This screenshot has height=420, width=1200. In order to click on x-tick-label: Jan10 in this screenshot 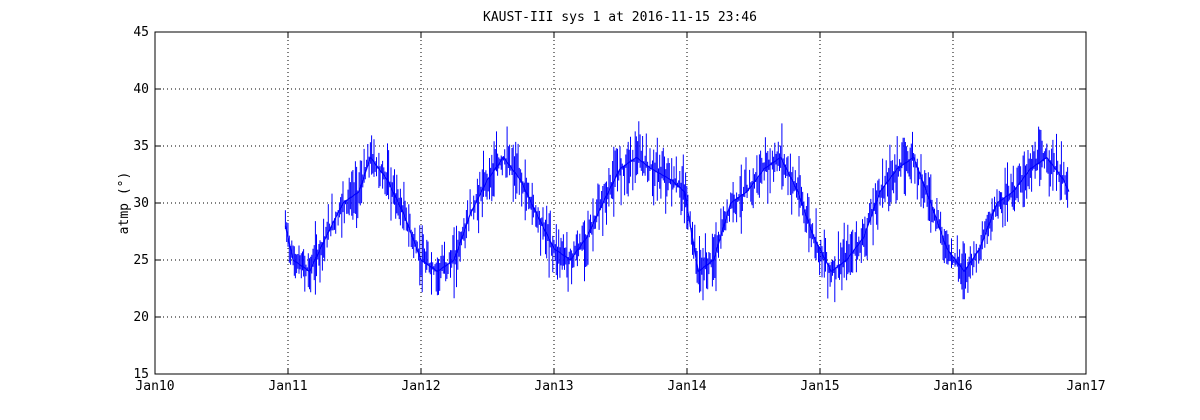, I will do `click(154, 386)`.